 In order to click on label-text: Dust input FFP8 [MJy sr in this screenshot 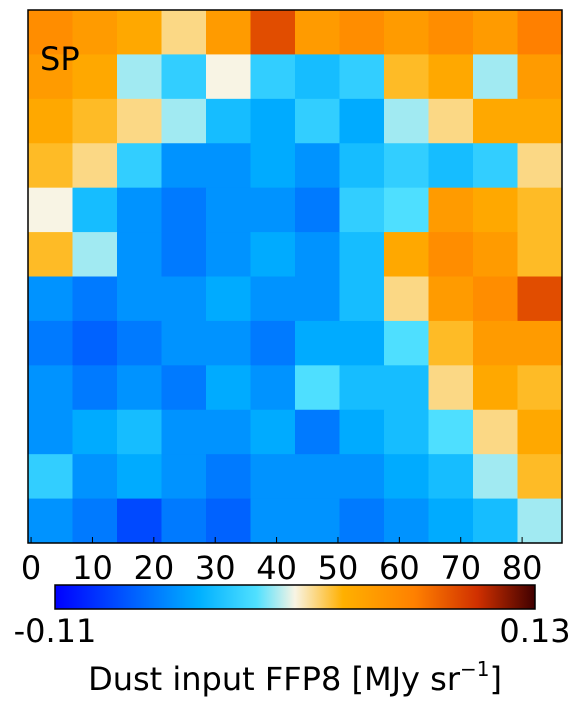, I will do `click(274, 679)`.